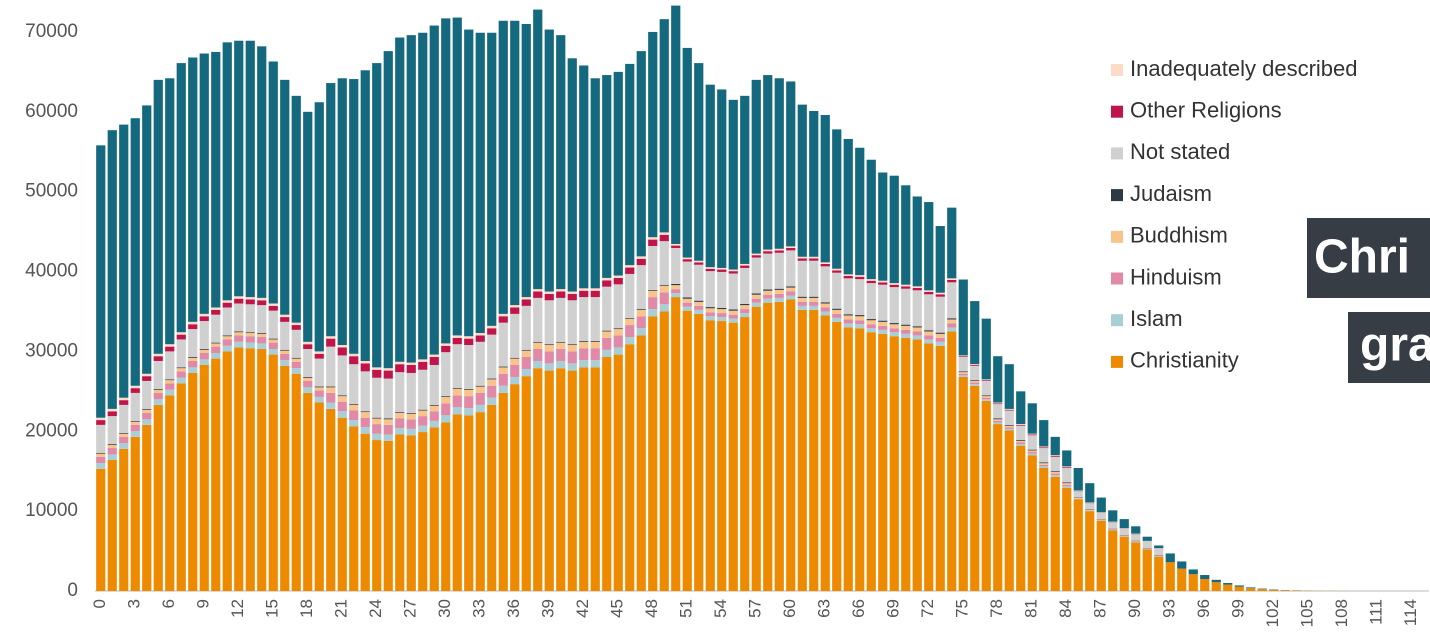 This screenshot has height=644, width=1430. What do you see at coordinates (410, 608) in the screenshot?
I see `x-tick-label: 27` at bounding box center [410, 608].